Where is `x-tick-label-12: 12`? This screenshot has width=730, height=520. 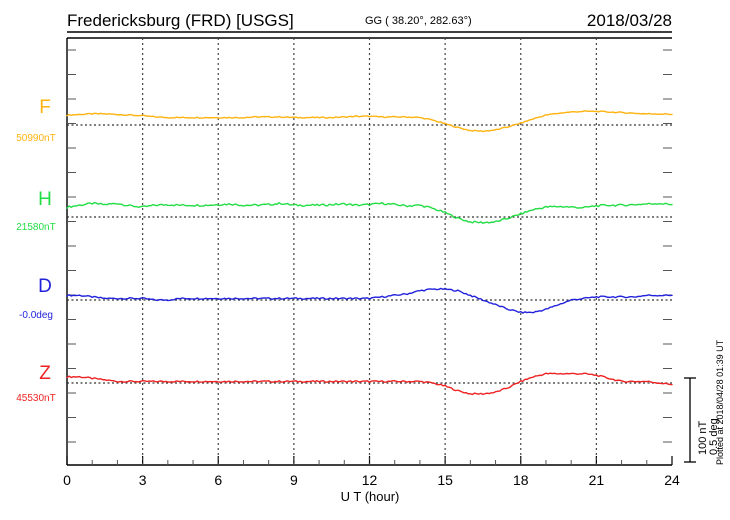
x-tick-label-12: 12 is located at coordinates (370, 480).